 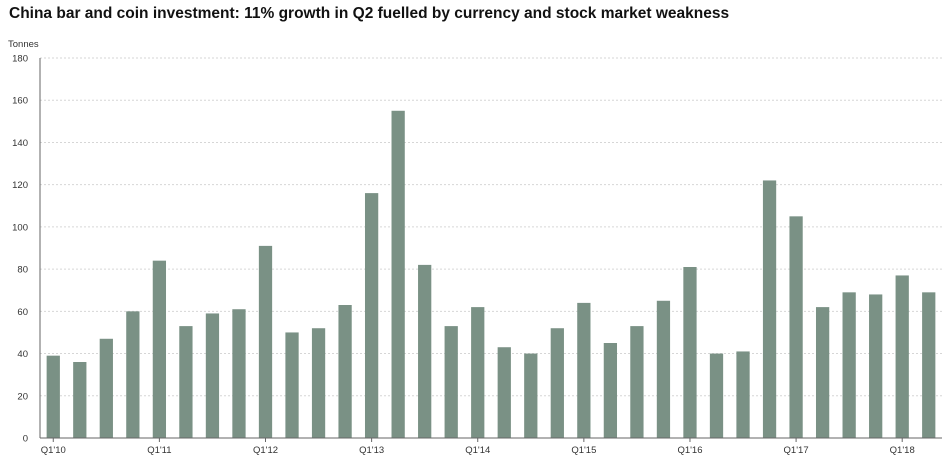 What do you see at coordinates (796, 450) in the screenshot?
I see `x-tick-label: Q1'17` at bounding box center [796, 450].